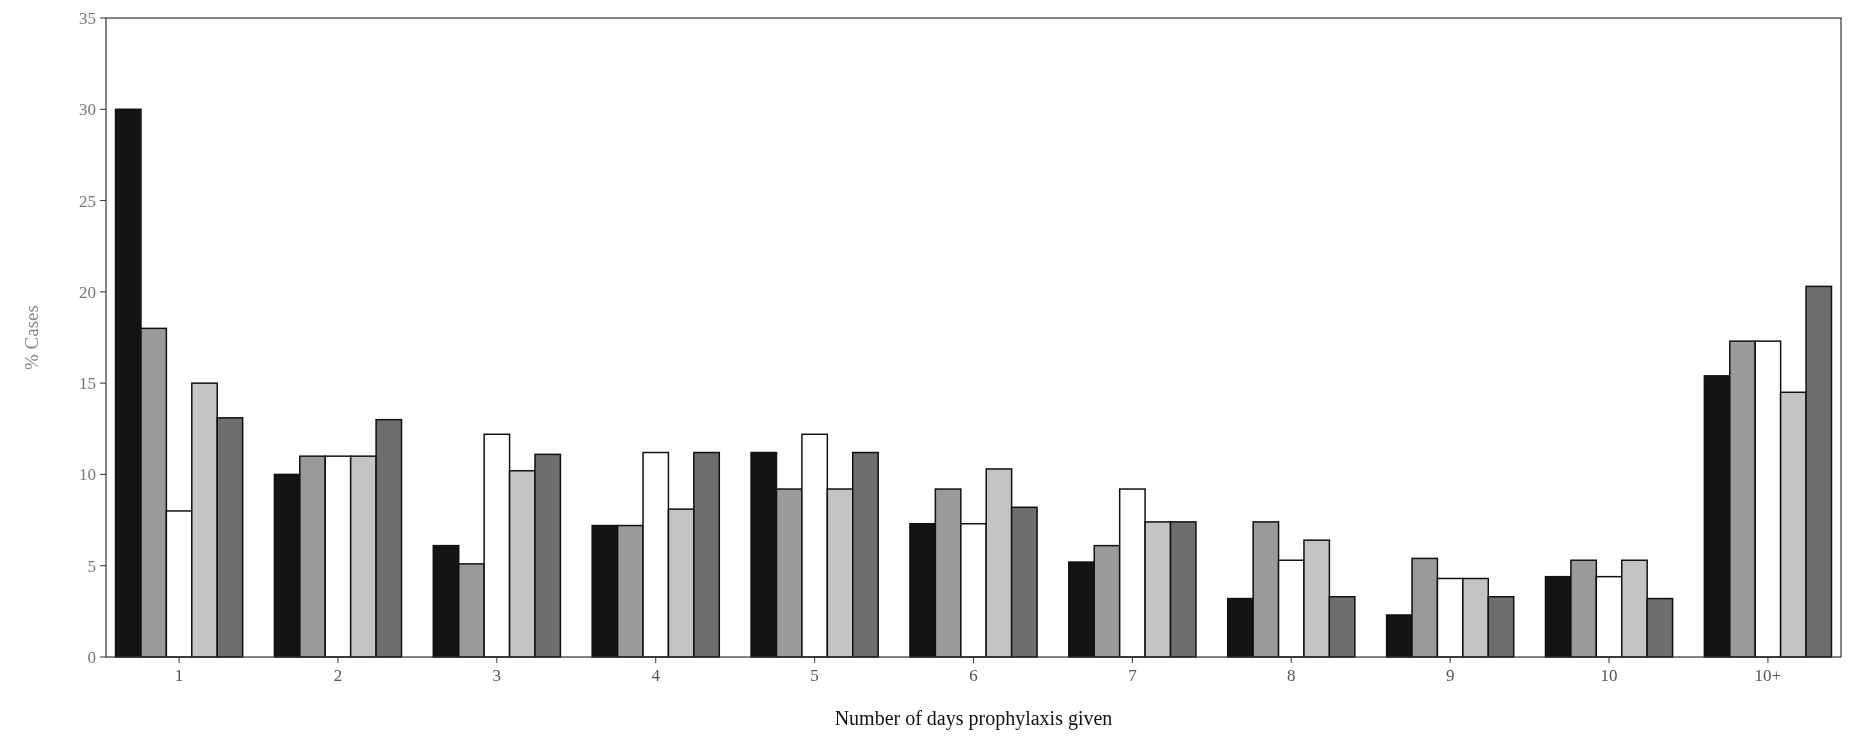 This screenshot has width=1855, height=745. Describe the element at coordinates (973, 718) in the screenshot. I see `x-axis-title: Number of days prophylaxis given` at that location.